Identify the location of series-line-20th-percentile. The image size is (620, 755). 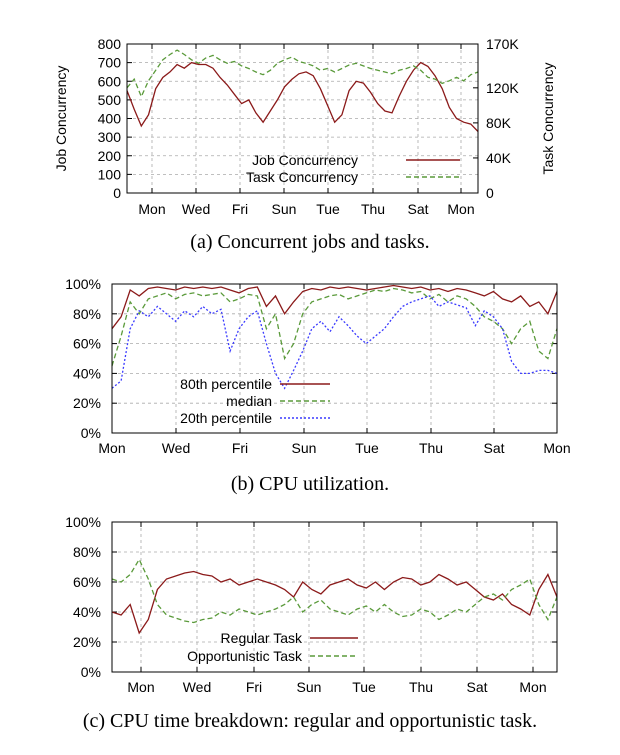
(334, 342).